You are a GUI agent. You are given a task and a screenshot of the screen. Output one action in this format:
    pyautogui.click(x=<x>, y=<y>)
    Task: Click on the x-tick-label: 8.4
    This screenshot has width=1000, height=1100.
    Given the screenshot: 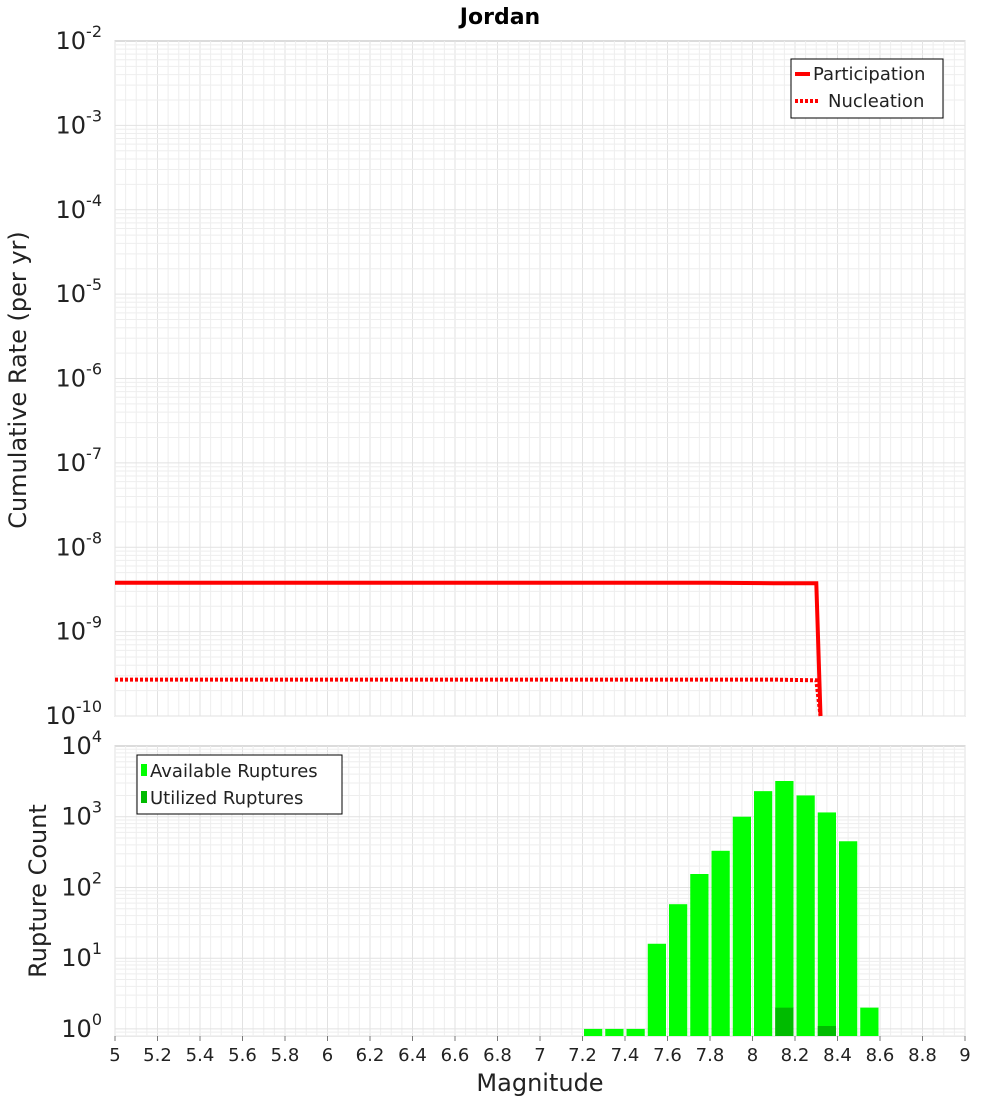 What is the action you would take?
    pyautogui.click(x=837, y=1055)
    